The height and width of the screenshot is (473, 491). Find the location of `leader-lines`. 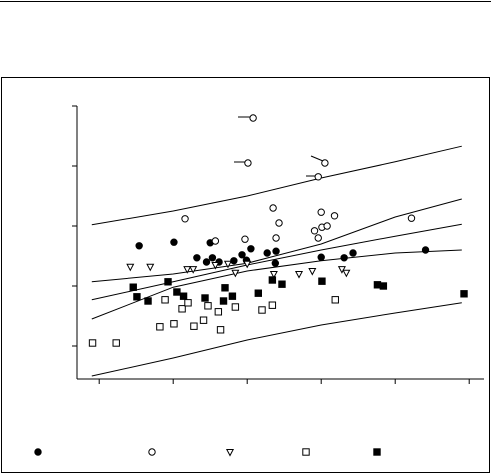

leader-lines is located at coordinates (279, 146).